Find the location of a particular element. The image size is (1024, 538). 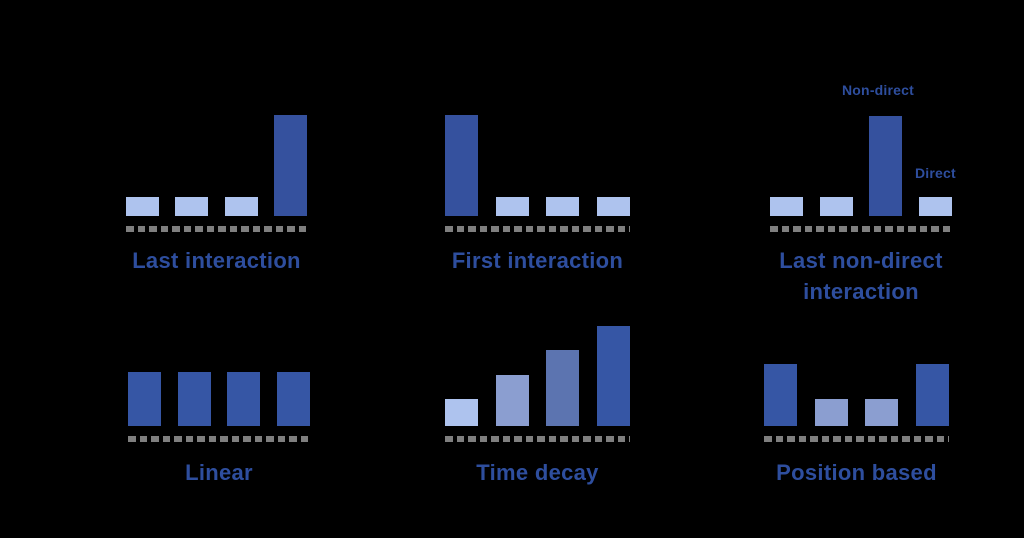

chart-first-interaction: First interaction is located at coordinates (537, 196).